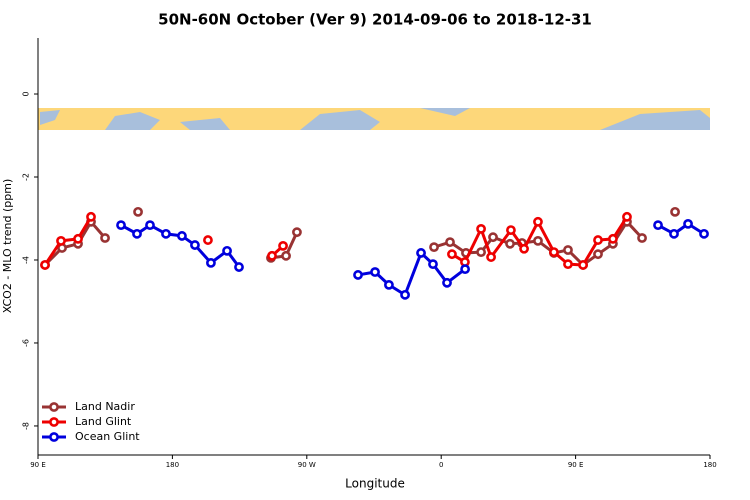 The image size is (750, 500). I want to click on y-tick-label: -4, so click(26, 260).